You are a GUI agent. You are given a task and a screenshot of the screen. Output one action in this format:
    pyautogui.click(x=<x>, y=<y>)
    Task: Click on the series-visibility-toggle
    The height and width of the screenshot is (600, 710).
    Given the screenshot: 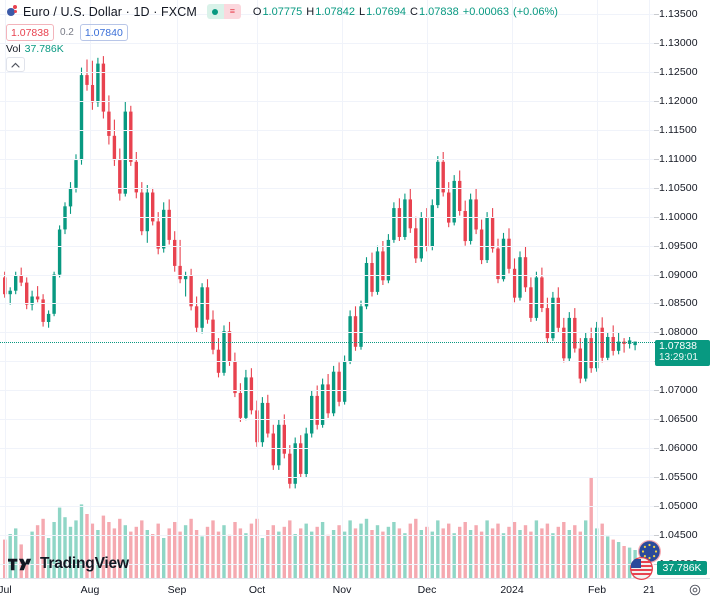 What is the action you would take?
    pyautogui.click(x=215, y=11)
    